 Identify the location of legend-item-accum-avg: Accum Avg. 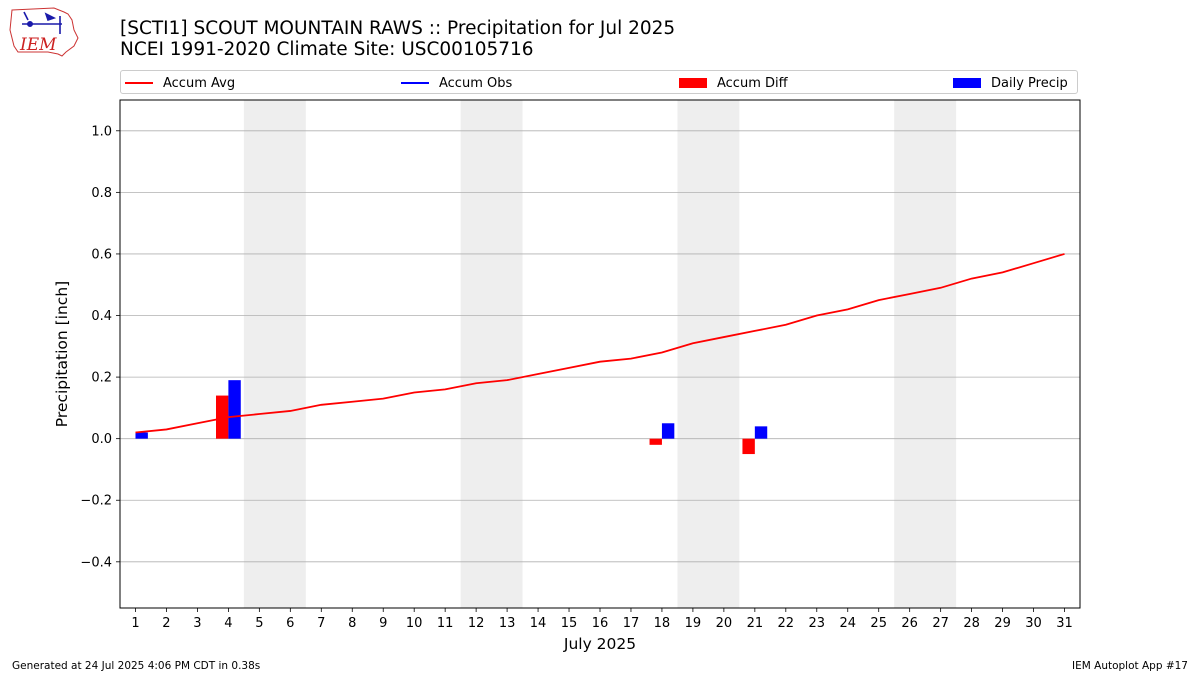
(180, 83).